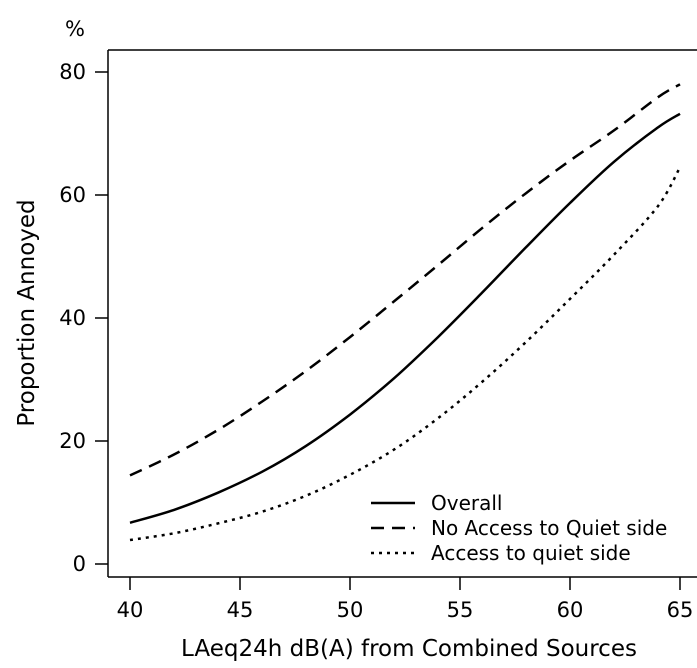 This screenshot has height=668, width=697. What do you see at coordinates (570, 610) in the screenshot?
I see `x-tick-label: 60` at bounding box center [570, 610].